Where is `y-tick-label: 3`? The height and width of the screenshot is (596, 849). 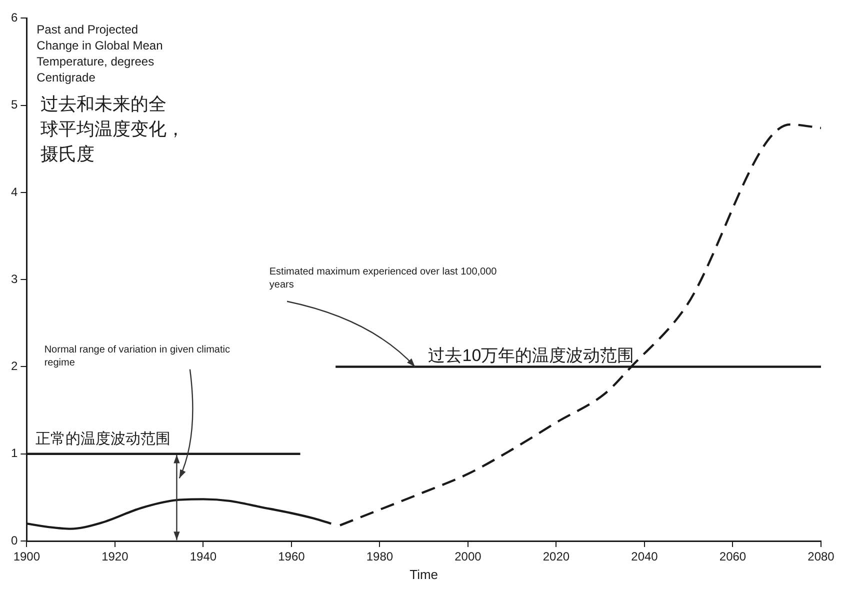 y-tick-label: 3 is located at coordinates (14, 279).